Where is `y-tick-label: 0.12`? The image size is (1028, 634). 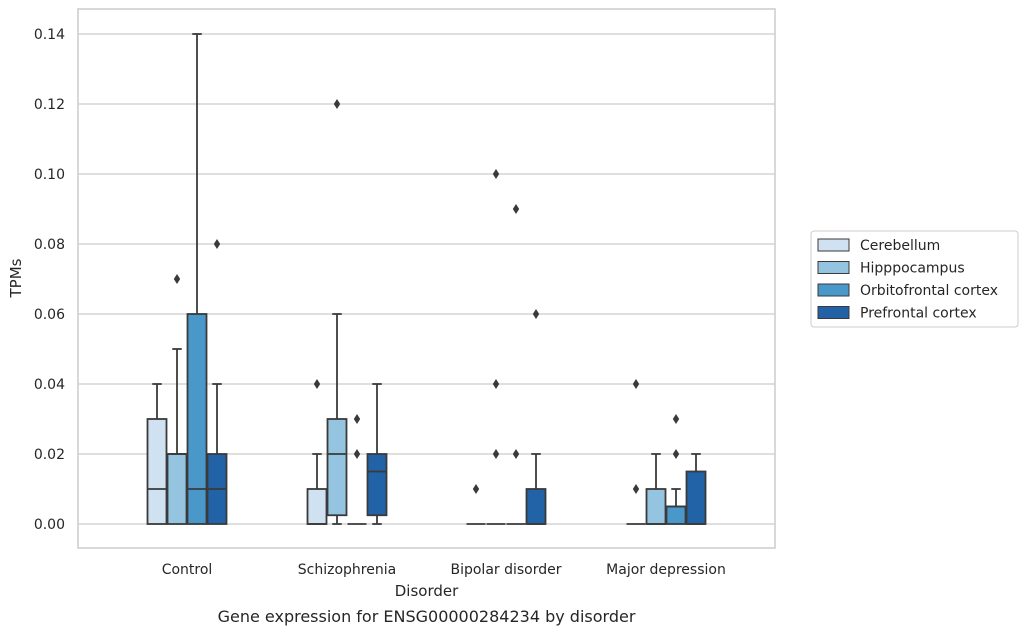 y-tick-label: 0.12 is located at coordinates (49, 105).